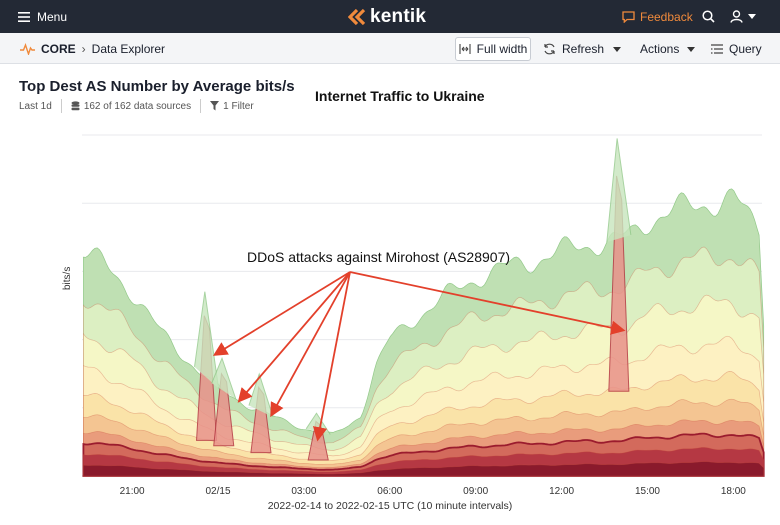 This screenshot has width=780, height=525. I want to click on x-axis-ticks: 21:00 02/15 03:00 06:00 09:00 12:00 15:00 18:00, so click(433, 491).